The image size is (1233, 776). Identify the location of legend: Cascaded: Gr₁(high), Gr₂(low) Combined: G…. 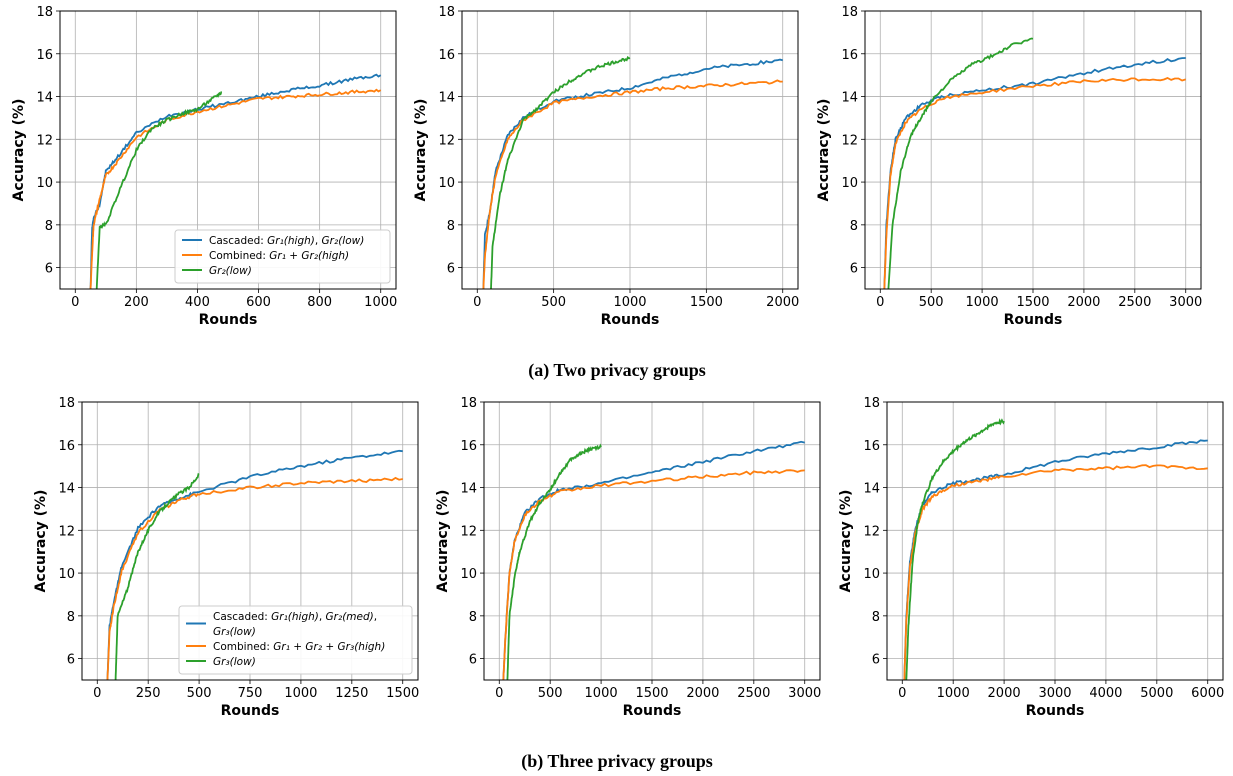
(282, 256).